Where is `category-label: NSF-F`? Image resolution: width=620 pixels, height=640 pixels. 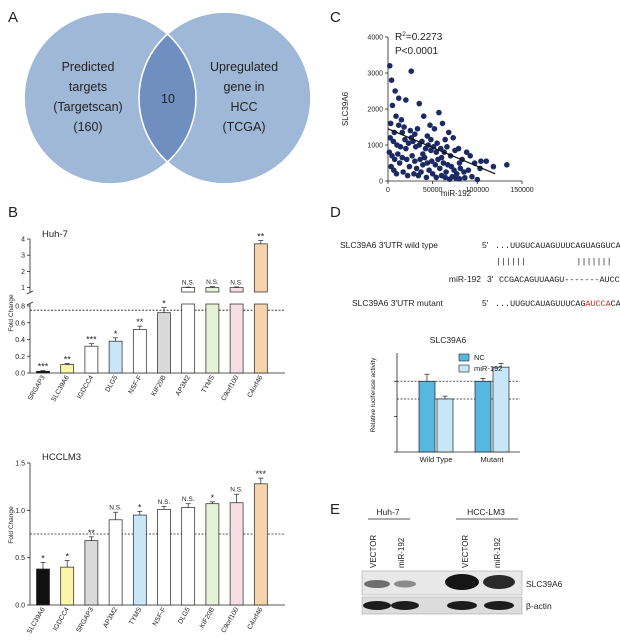 category-label: NSF-F is located at coordinates (135, 385).